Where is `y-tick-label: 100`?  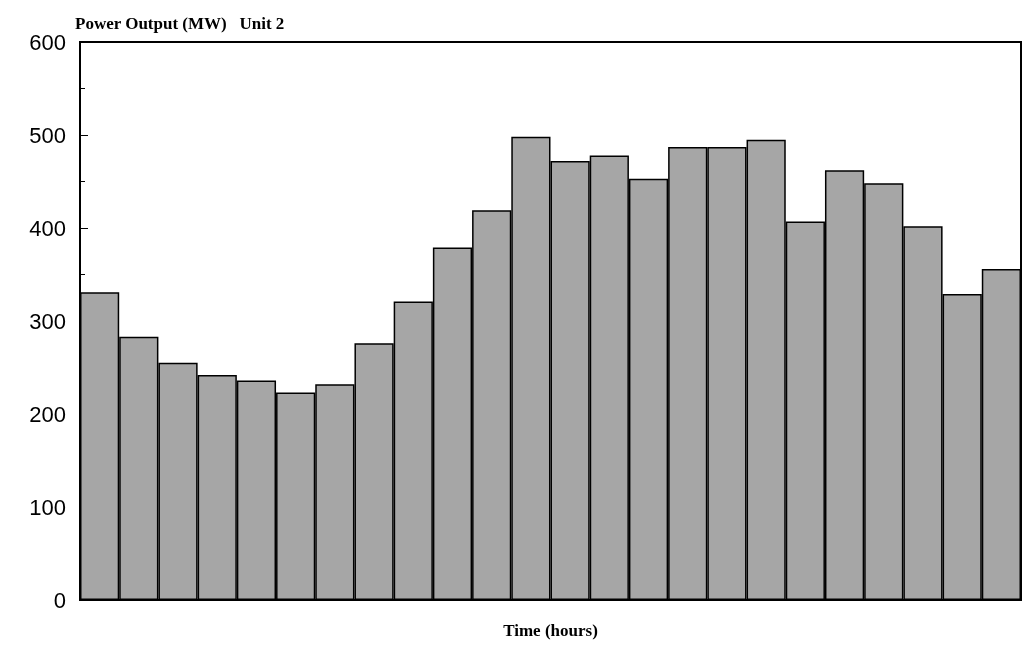 y-tick-label: 100 is located at coordinates (47, 507).